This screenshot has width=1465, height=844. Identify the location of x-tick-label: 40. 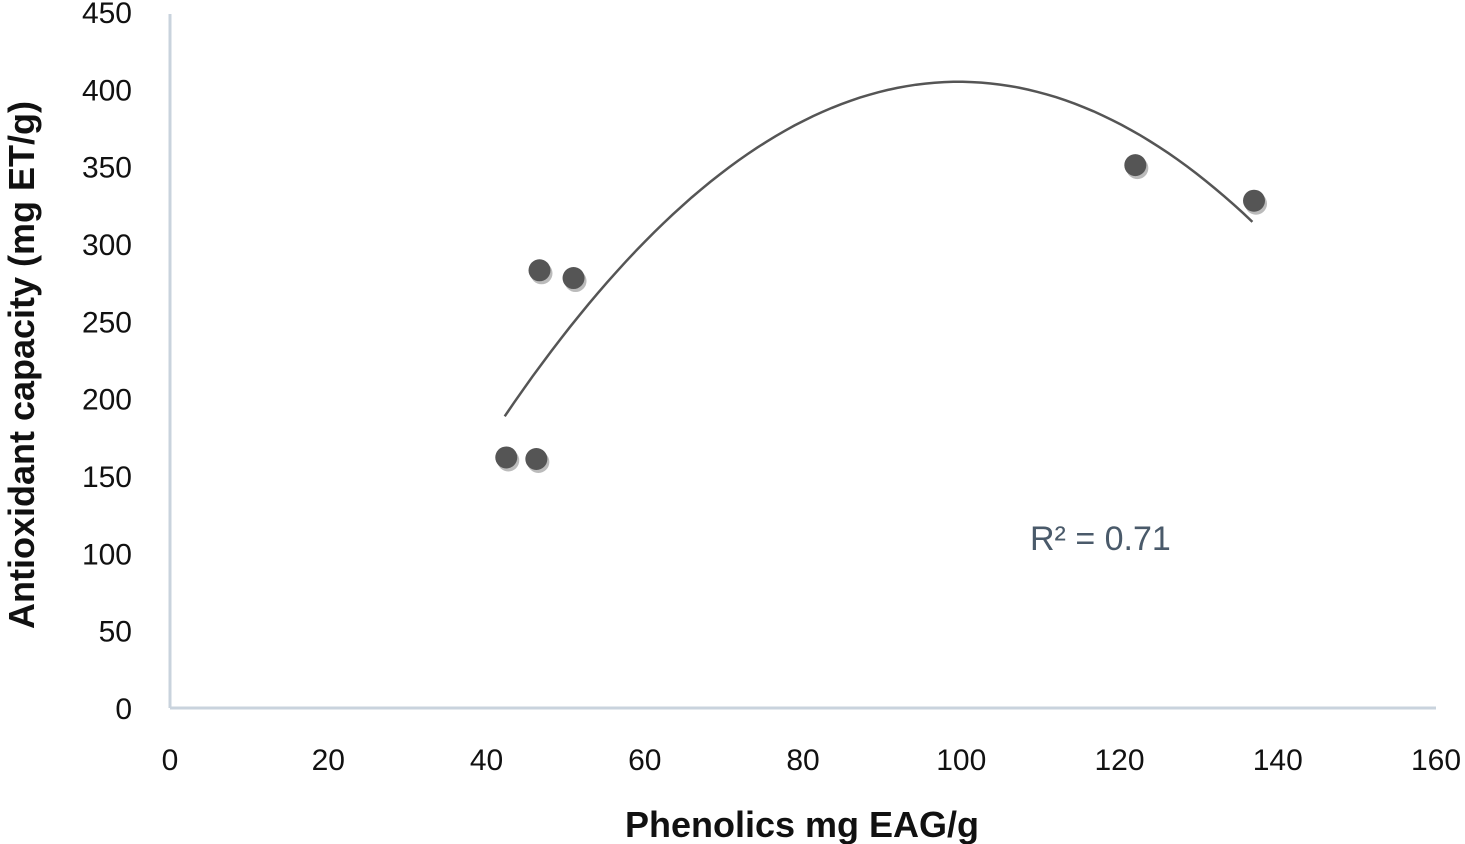
(486, 760).